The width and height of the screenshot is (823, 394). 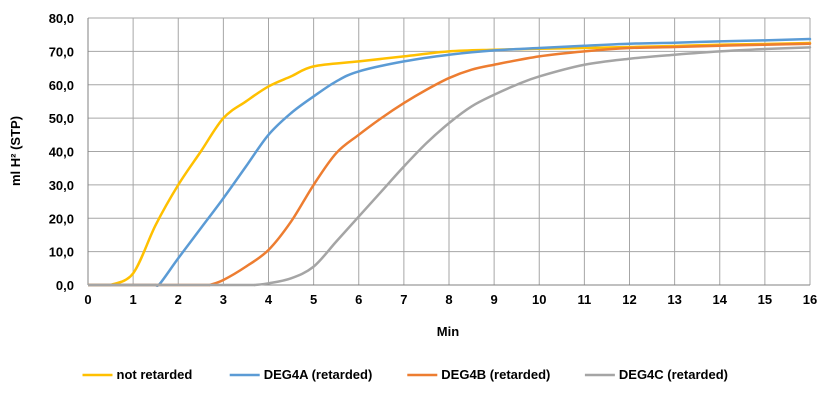 I want to click on x-tick-label: 1, so click(x=133, y=299).